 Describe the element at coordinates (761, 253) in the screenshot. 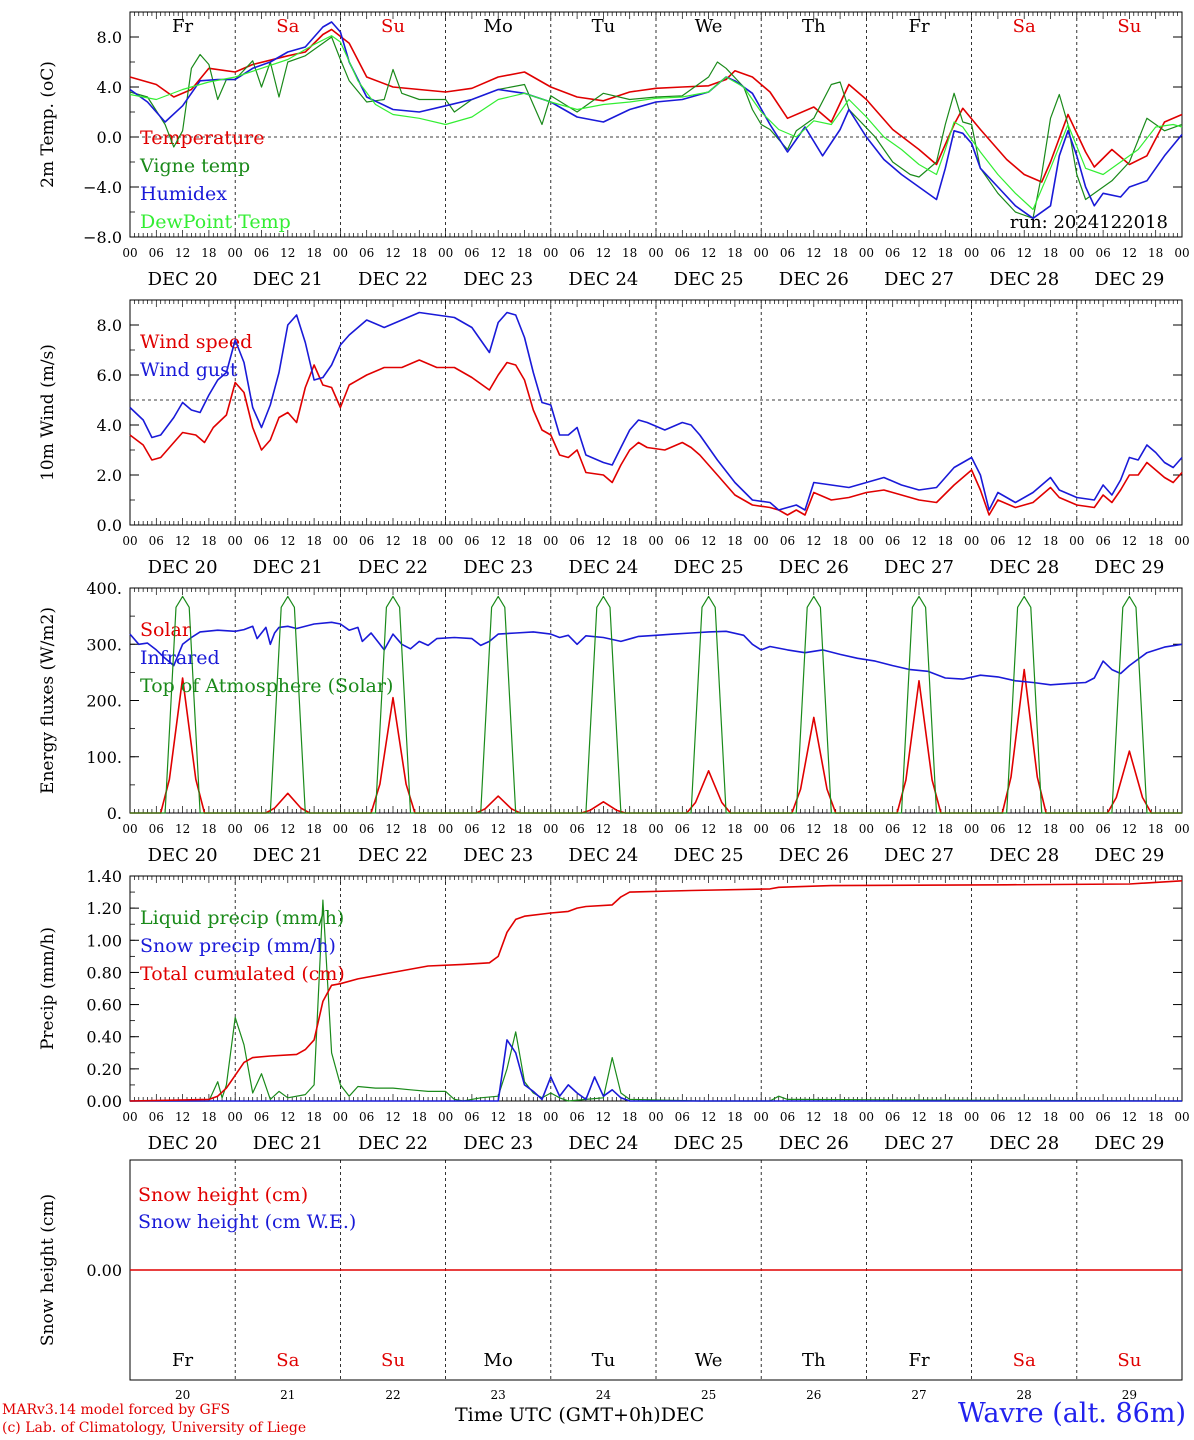

I see `temp-hour-label: 00` at that location.